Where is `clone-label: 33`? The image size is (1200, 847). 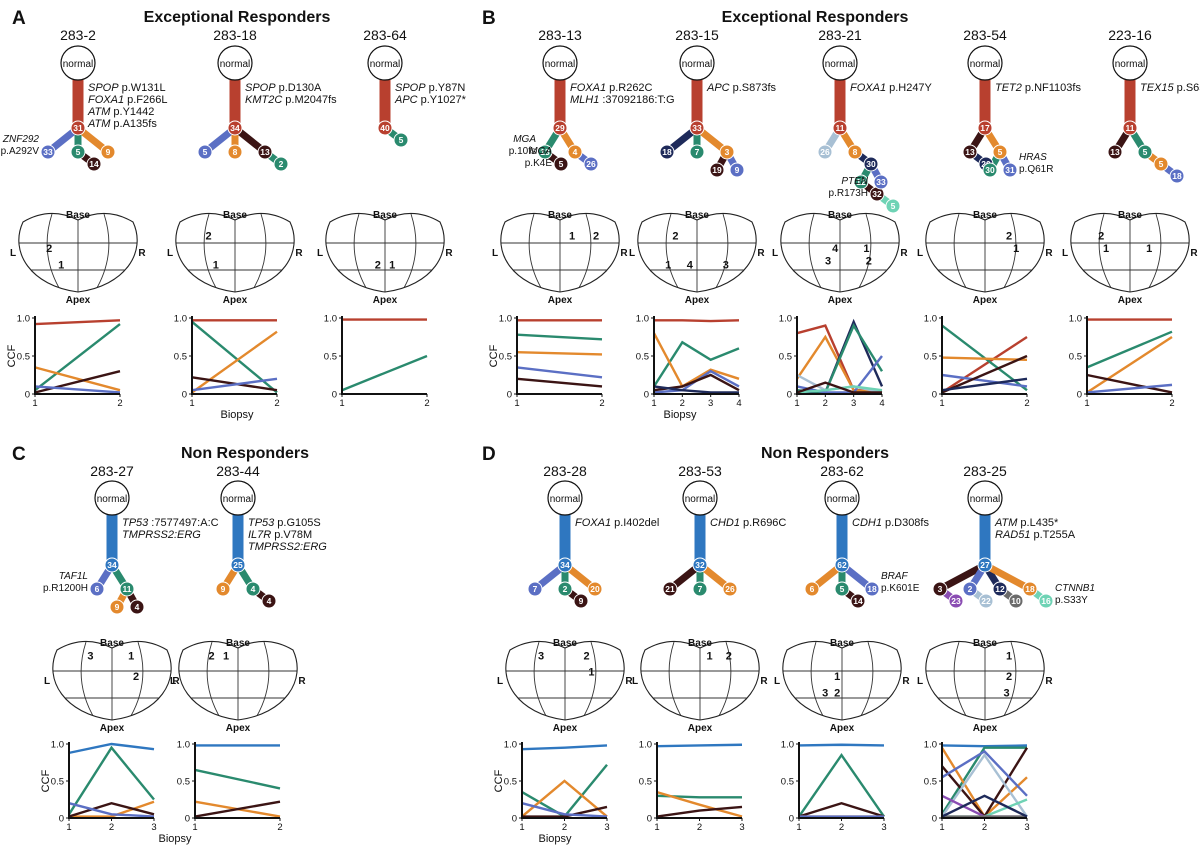 clone-label: 33 is located at coordinates (48, 152).